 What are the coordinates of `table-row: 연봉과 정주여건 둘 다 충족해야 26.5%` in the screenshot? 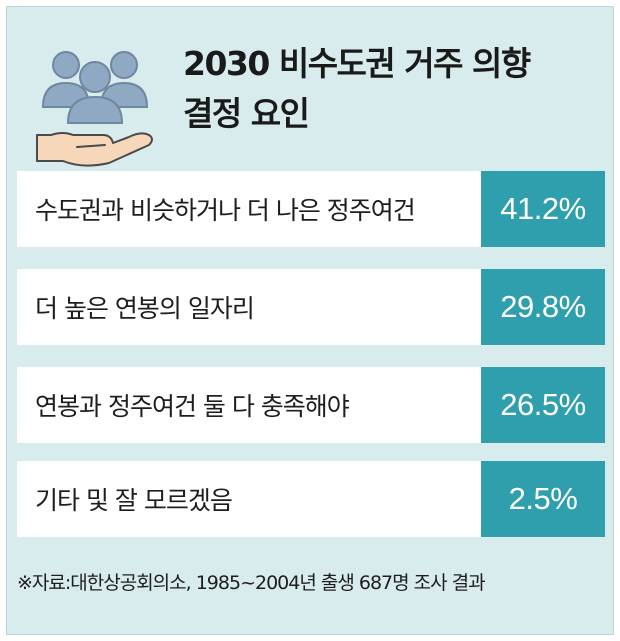 It's located at (311, 405).